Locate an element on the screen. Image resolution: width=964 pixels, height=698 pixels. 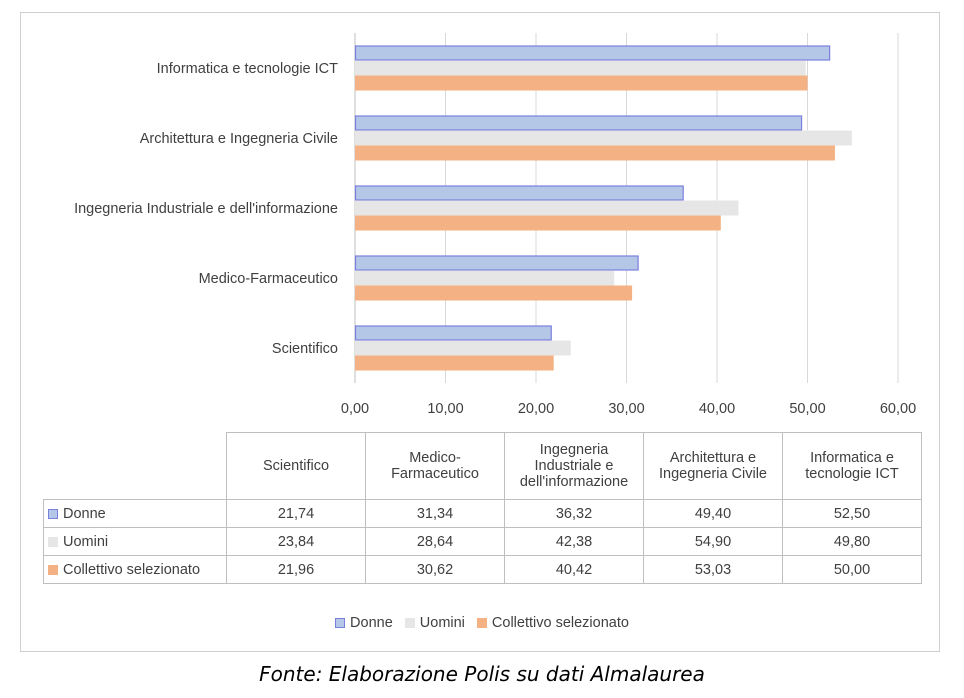
x-tick-label: 10,00 is located at coordinates (445, 409).